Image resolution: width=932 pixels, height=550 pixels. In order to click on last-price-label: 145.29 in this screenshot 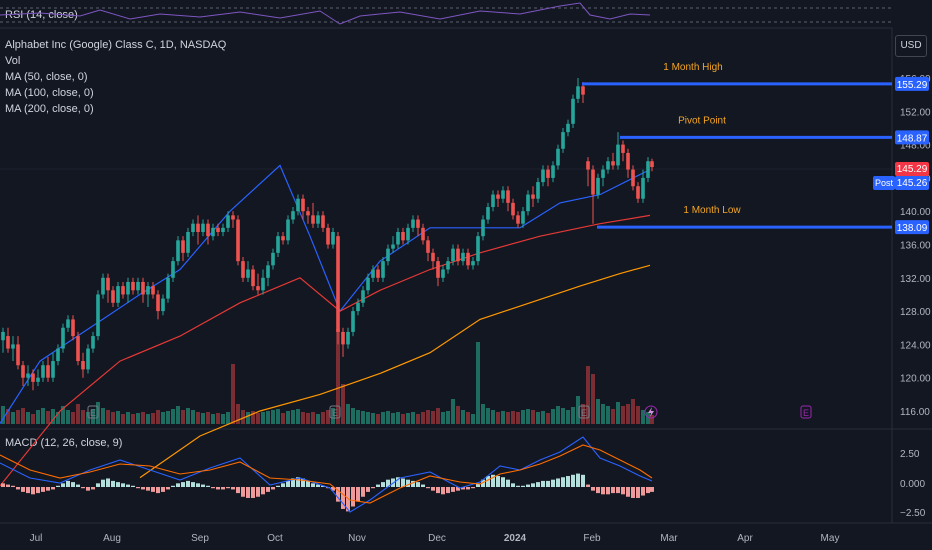, I will do `click(912, 169)`.